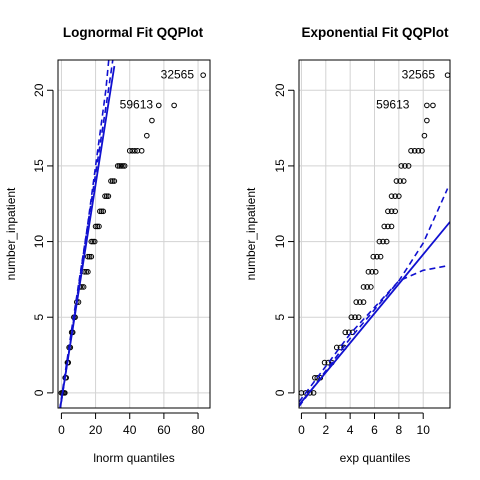 This screenshot has width=480, height=480. What do you see at coordinates (133, 32) in the screenshot?
I see `chart-title: Lognormal Fit QQPlot` at bounding box center [133, 32].